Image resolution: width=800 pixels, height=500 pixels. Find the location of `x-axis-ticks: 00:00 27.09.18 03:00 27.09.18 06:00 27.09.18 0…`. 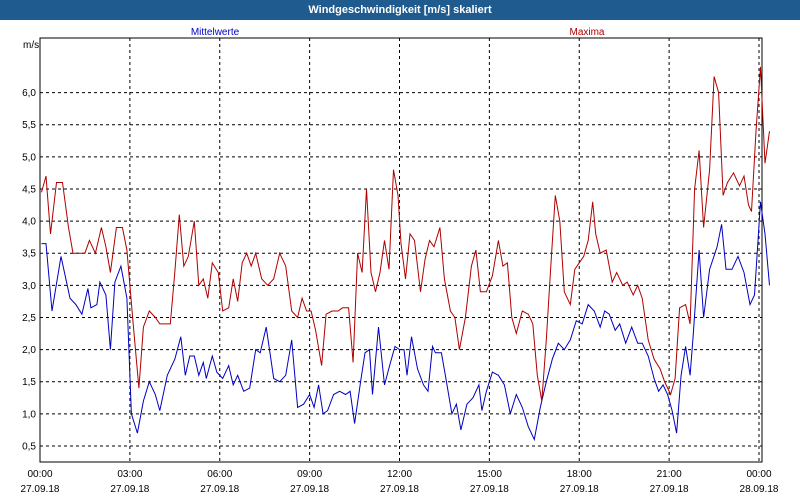

x-axis-ticks: 00:00 27.09.18 03:00 27.09.18 06:00 27.09.18 0… is located at coordinates (400, 482).